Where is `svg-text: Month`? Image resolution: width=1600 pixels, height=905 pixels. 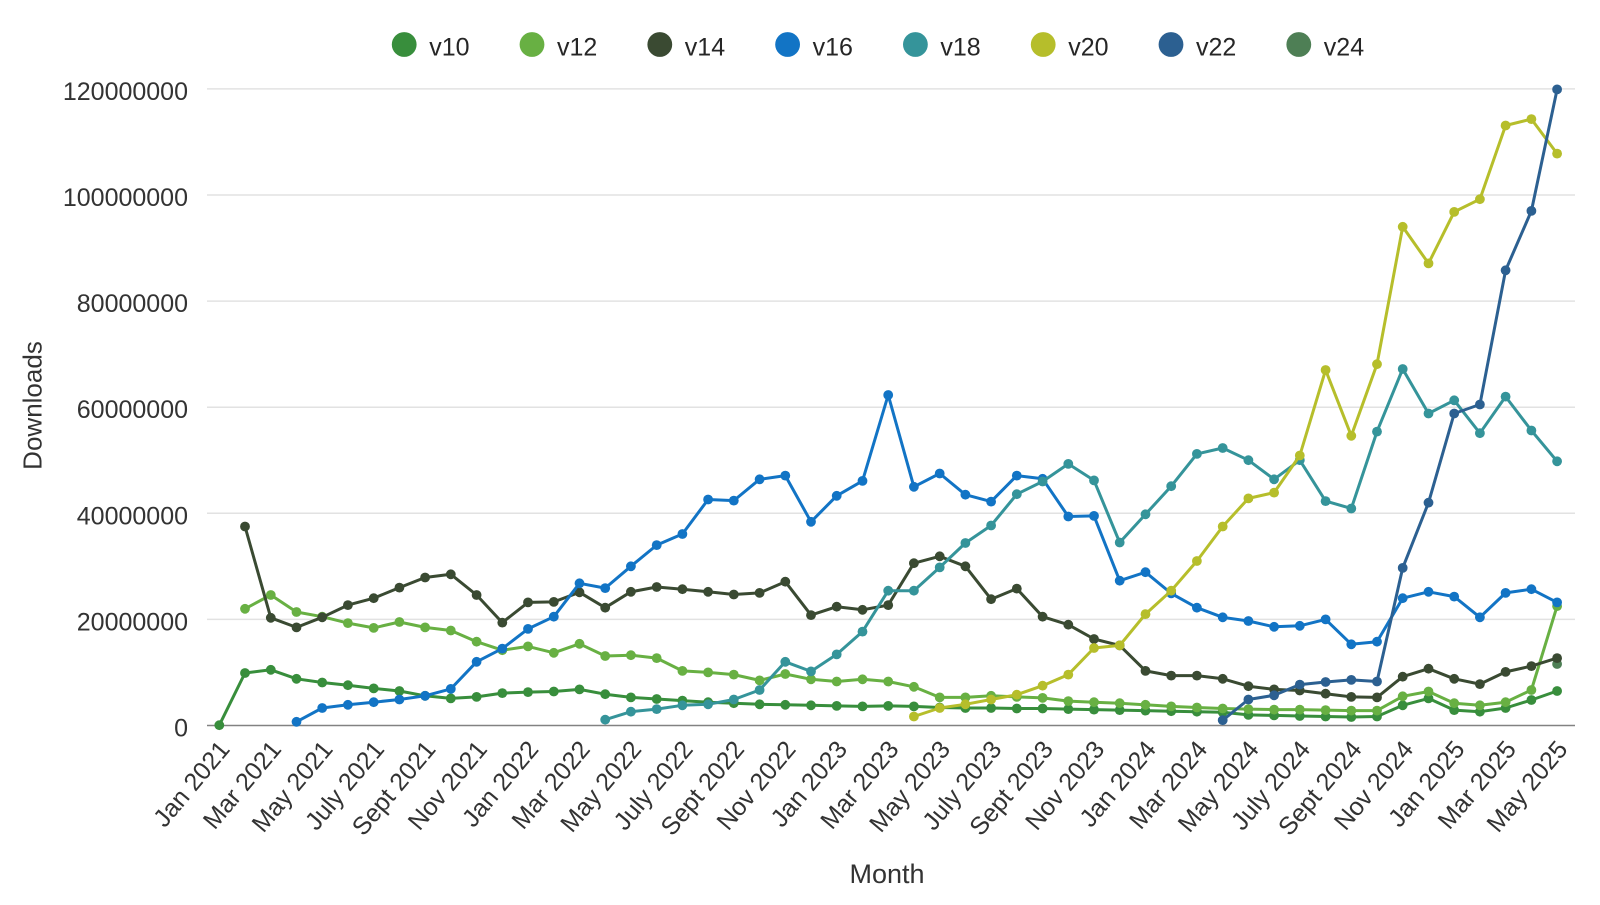 svg-text: Month is located at coordinates (886, 874).